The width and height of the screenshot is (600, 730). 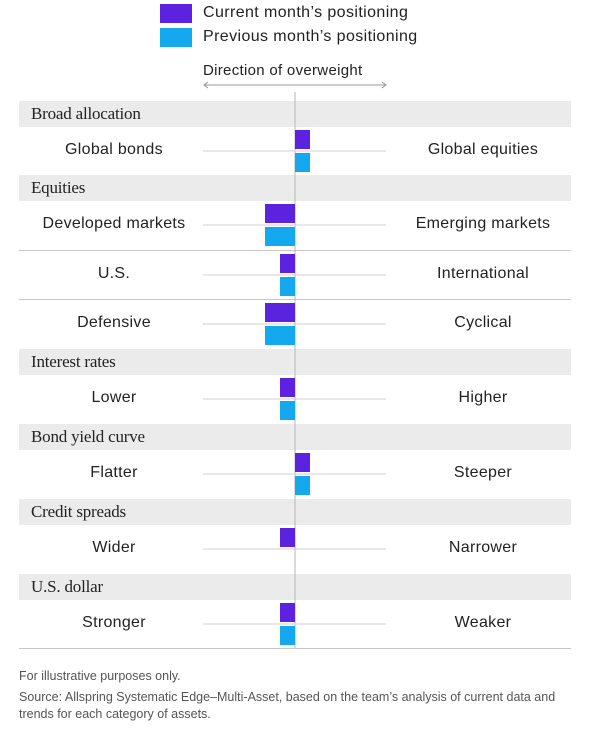 What do you see at coordinates (483, 472) in the screenshot?
I see `row-right-label: Steeper` at bounding box center [483, 472].